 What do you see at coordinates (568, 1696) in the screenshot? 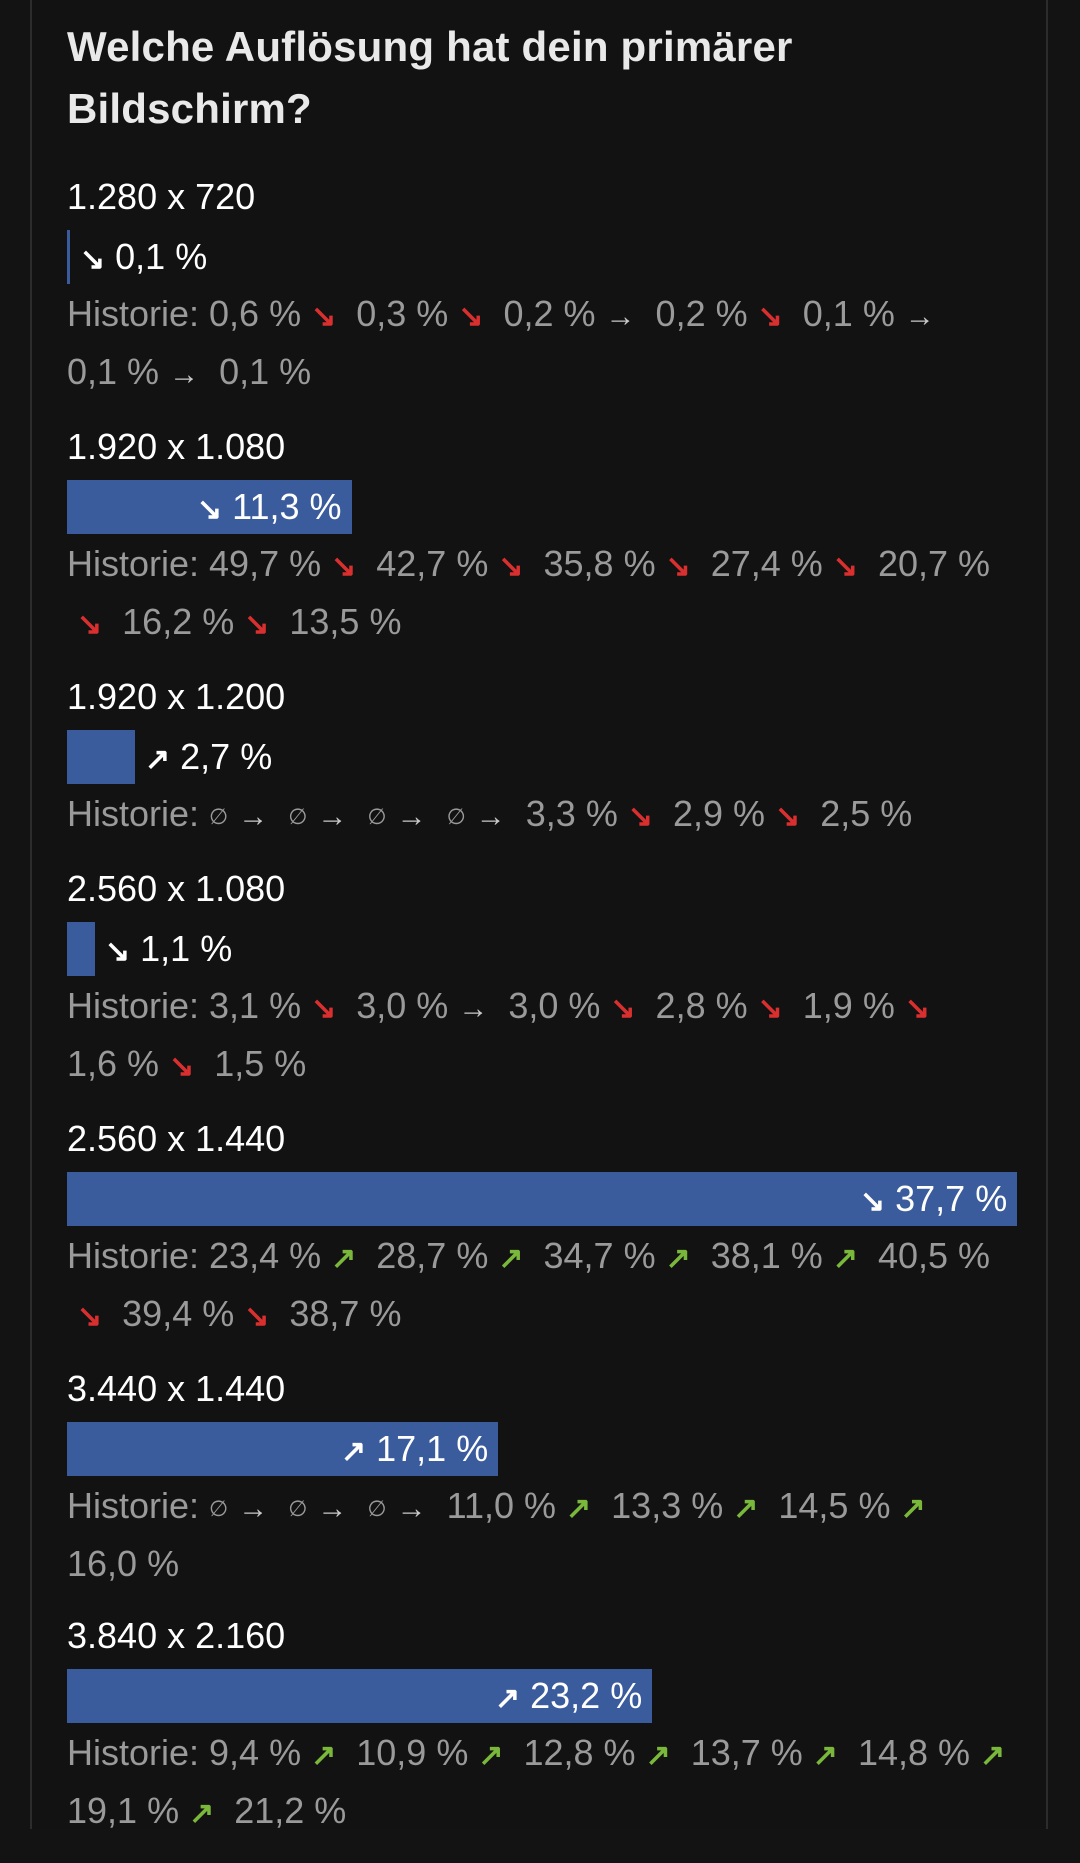
I see `bar-value-label: ↗ 23,2 %` at bounding box center [568, 1696].